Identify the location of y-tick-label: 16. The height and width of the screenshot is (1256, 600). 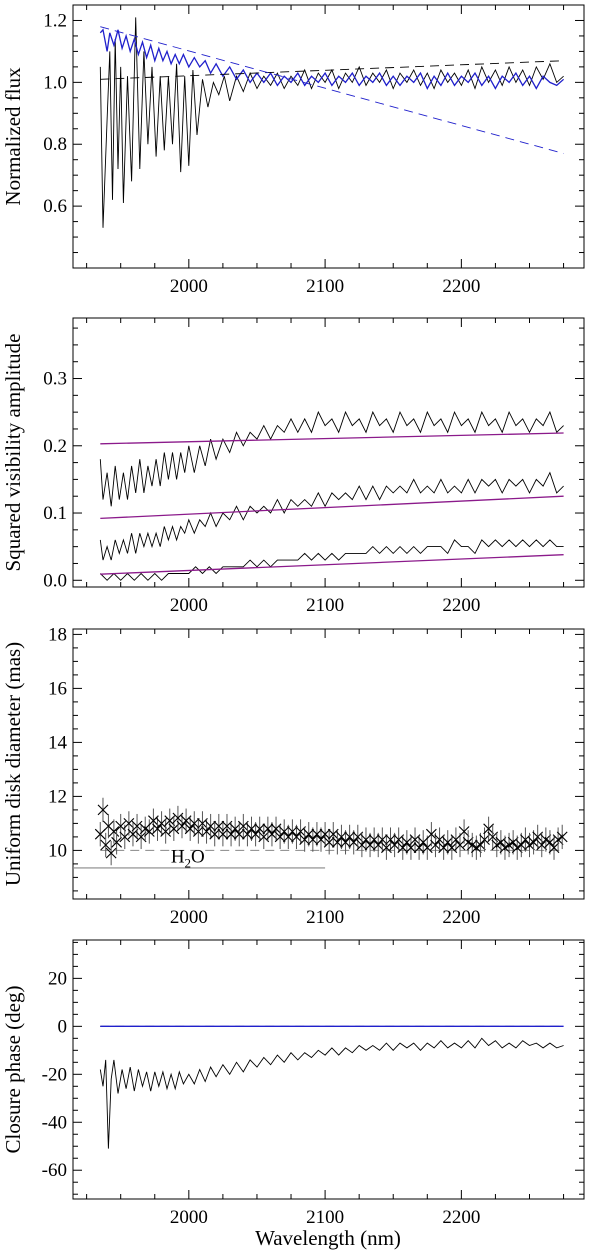
(57, 688).